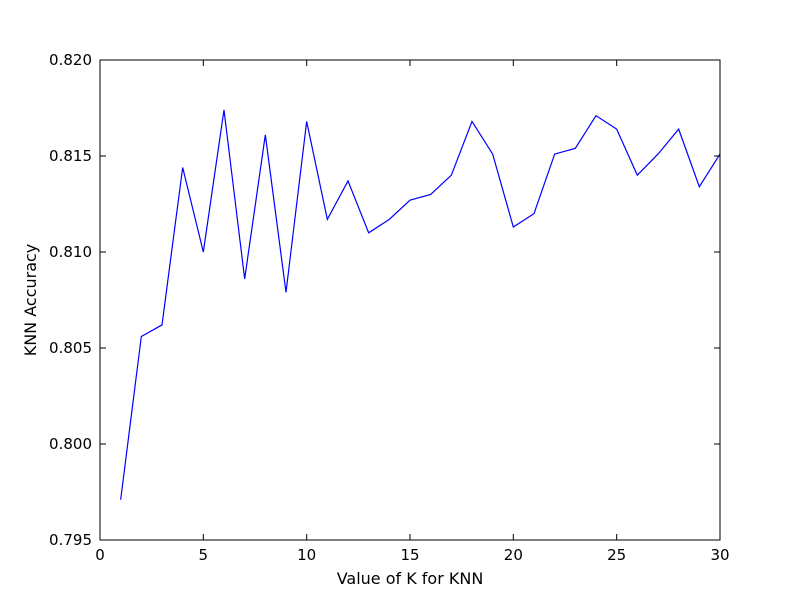  Describe the element at coordinates (204, 555) in the screenshot. I see `x-tick-label: 5` at that location.